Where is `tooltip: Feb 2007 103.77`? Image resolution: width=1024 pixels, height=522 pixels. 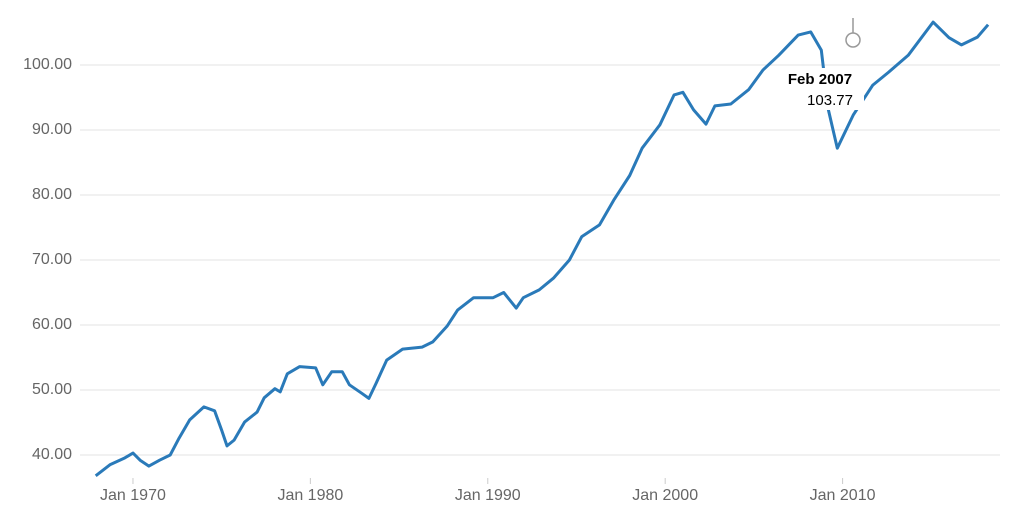
tooltip: Feb 2007 103.77 is located at coordinates (820, 64).